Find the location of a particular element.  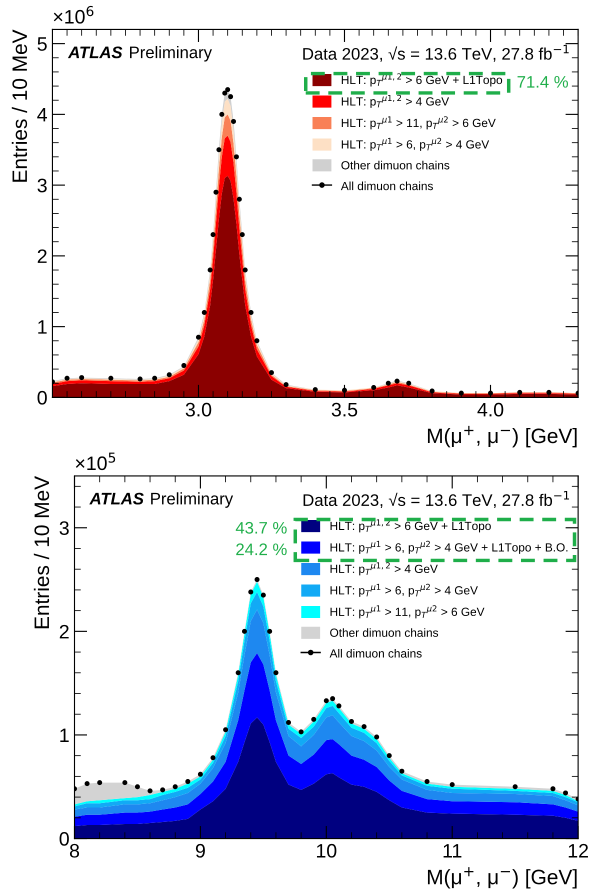

x-tick-label: 9 is located at coordinates (200, 851).